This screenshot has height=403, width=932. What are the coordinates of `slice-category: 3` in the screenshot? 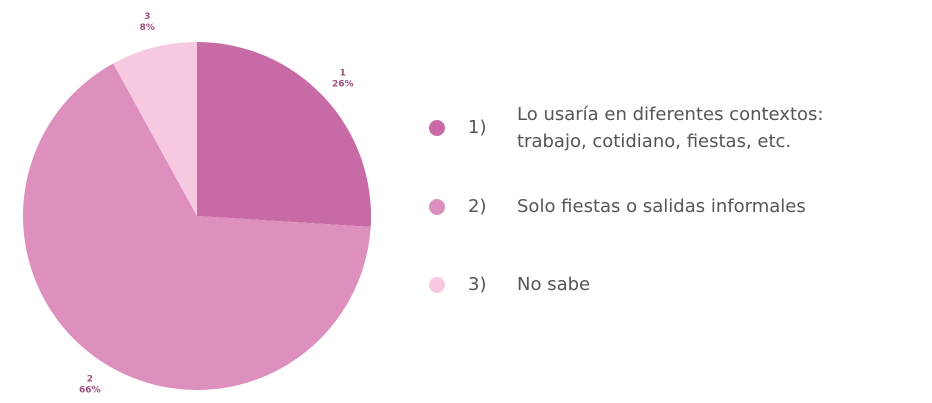 It's located at (147, 17).